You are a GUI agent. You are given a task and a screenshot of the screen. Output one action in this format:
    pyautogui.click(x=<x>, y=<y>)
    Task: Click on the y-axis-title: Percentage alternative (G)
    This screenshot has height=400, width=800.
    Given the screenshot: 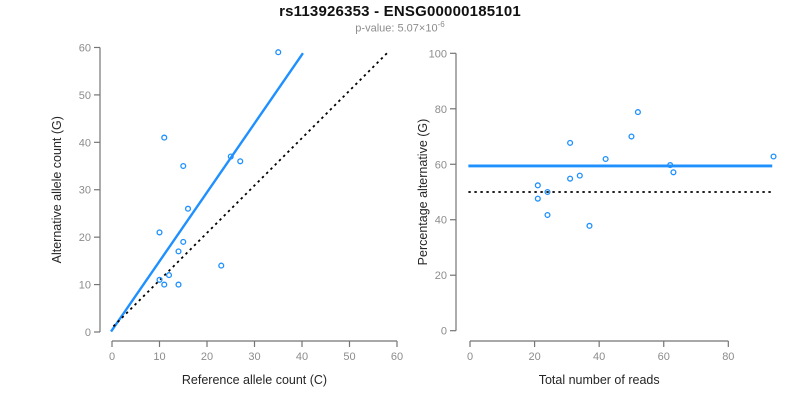 What is the action you would take?
    pyautogui.click(x=423, y=192)
    